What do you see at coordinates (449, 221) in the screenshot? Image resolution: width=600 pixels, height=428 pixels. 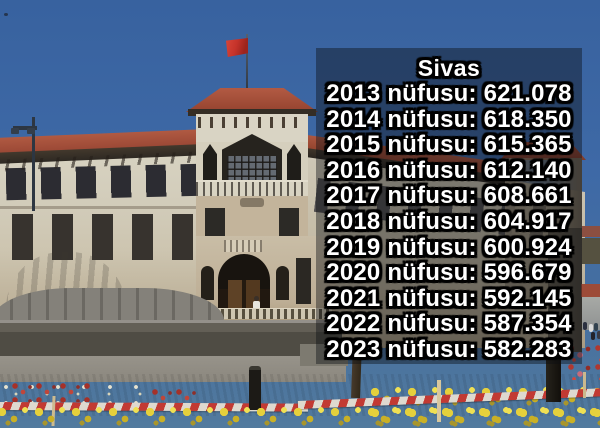 I see `population-line-2018: 2018 nüfusu: 604.917` at bounding box center [449, 221].